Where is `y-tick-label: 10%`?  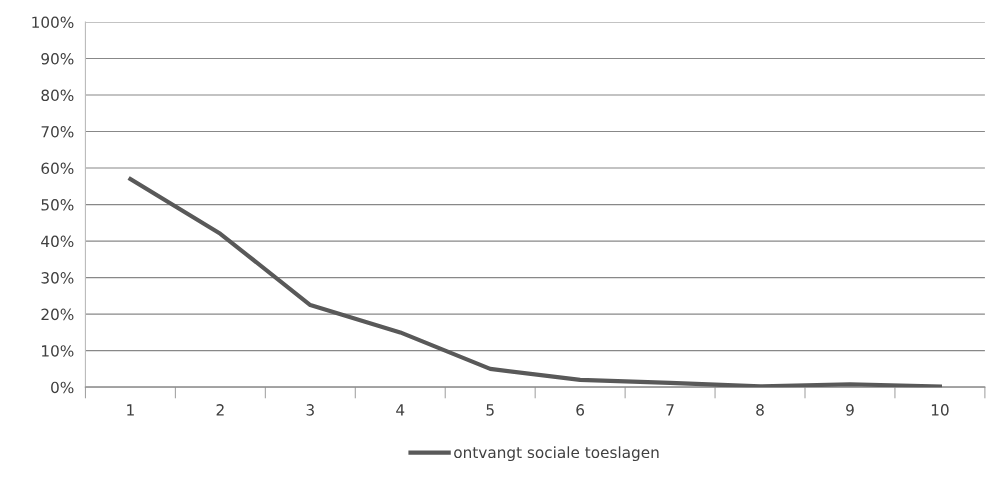
y-tick-label: 10% is located at coordinates (58, 351).